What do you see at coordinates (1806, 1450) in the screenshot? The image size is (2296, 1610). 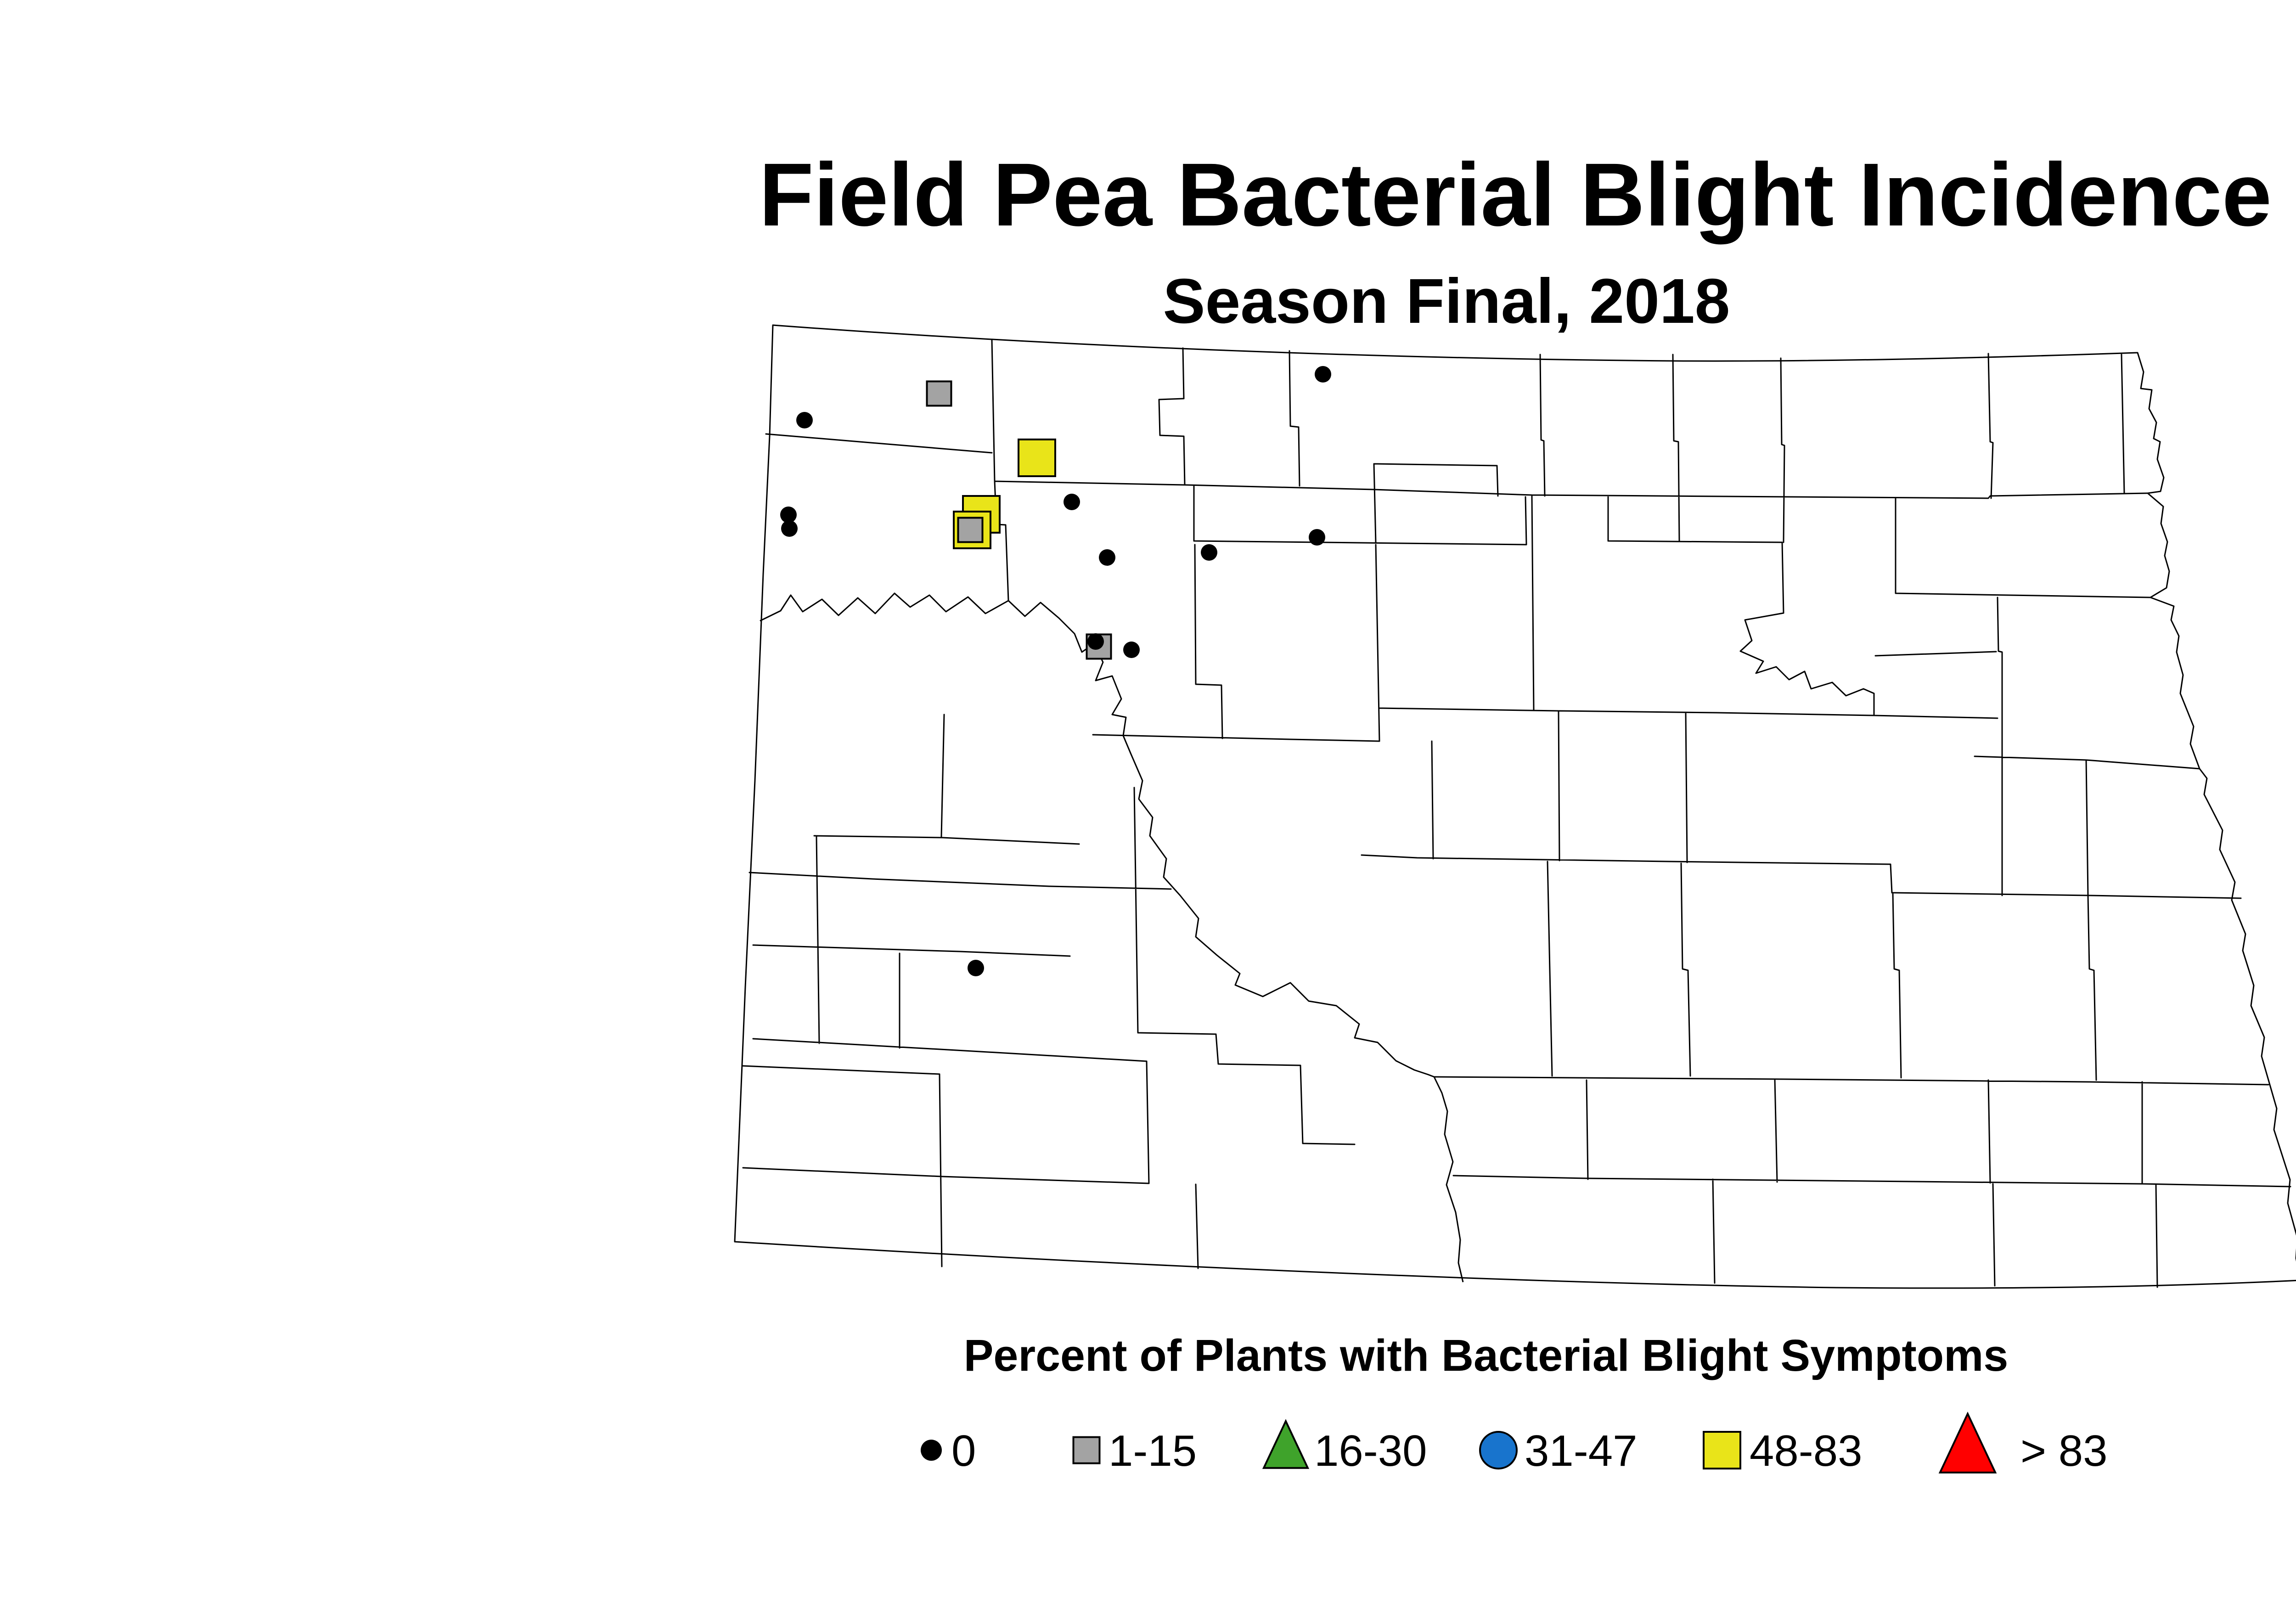 I see `legend-label: 48-83` at bounding box center [1806, 1450].